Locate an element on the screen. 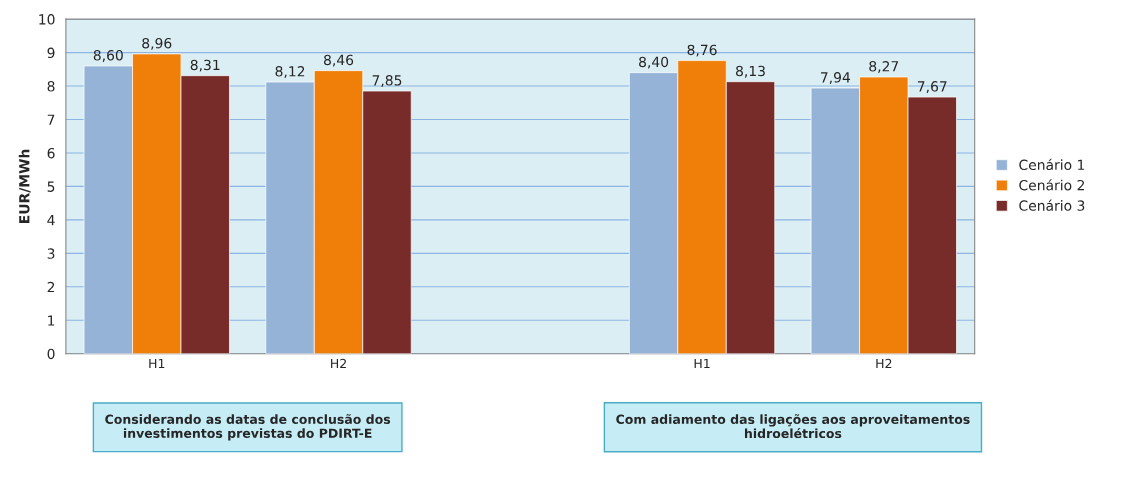 This screenshot has width=1136, height=478. y-tick-label: 7 is located at coordinates (51, 119).